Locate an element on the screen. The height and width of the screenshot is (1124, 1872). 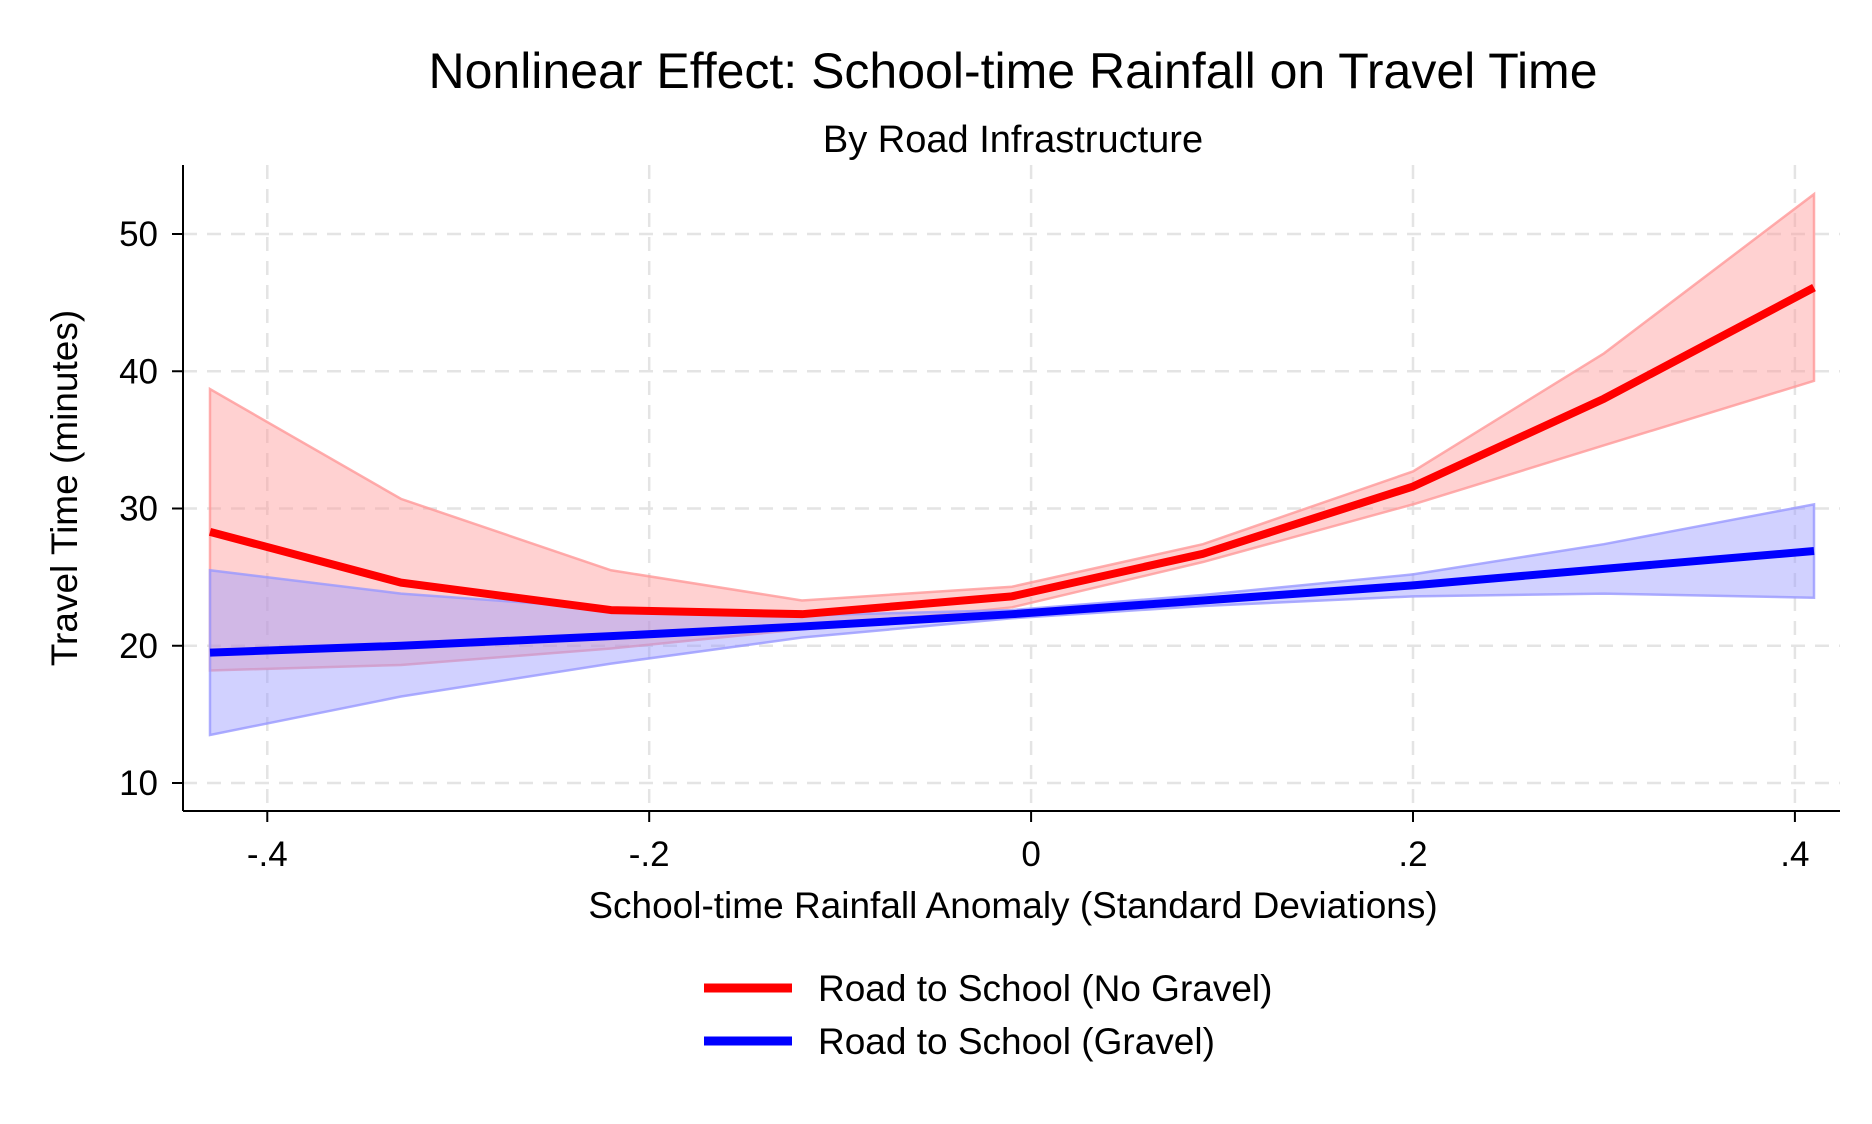
y-ticks: 10 20 30 40 50 is located at coordinates (151, 509).